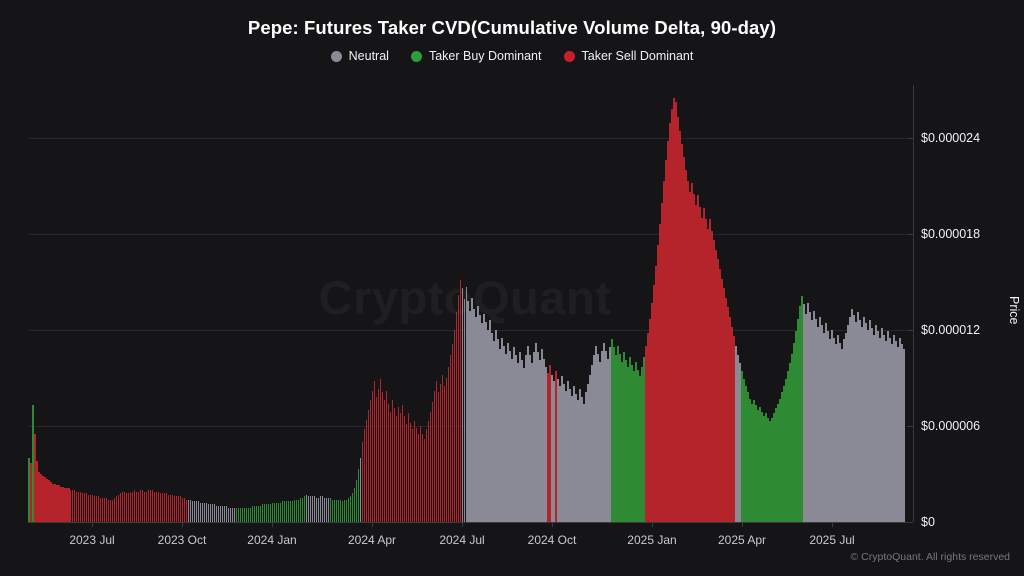  I want to click on legend-item-buy: Taker Buy Dominant, so click(476, 56).